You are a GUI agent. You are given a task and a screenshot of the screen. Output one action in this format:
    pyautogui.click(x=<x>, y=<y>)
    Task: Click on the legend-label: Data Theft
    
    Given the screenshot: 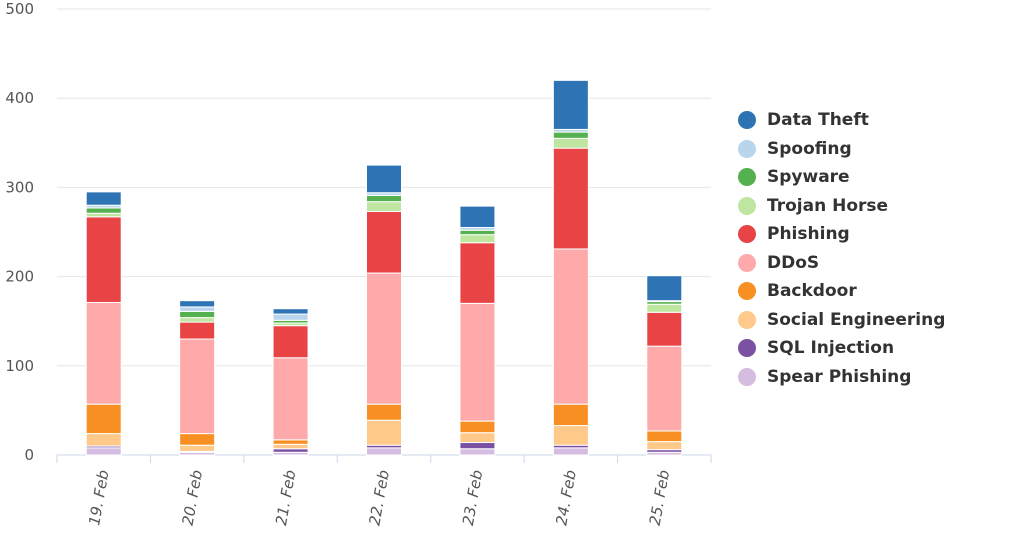 What is the action you would take?
    pyautogui.click(x=818, y=120)
    